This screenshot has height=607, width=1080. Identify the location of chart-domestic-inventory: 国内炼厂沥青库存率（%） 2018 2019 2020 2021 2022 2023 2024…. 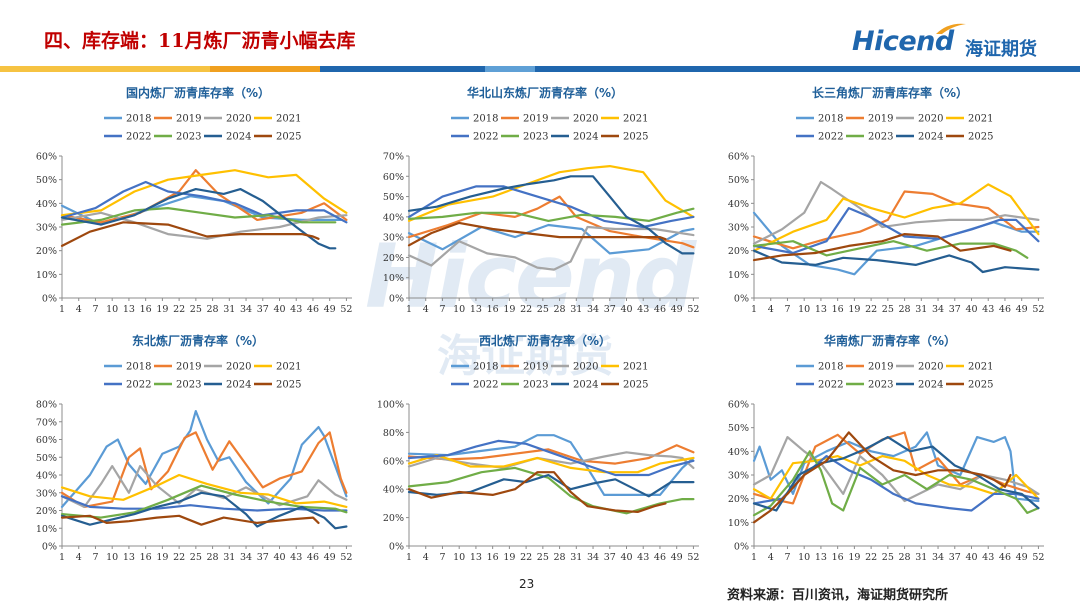
(194, 200).